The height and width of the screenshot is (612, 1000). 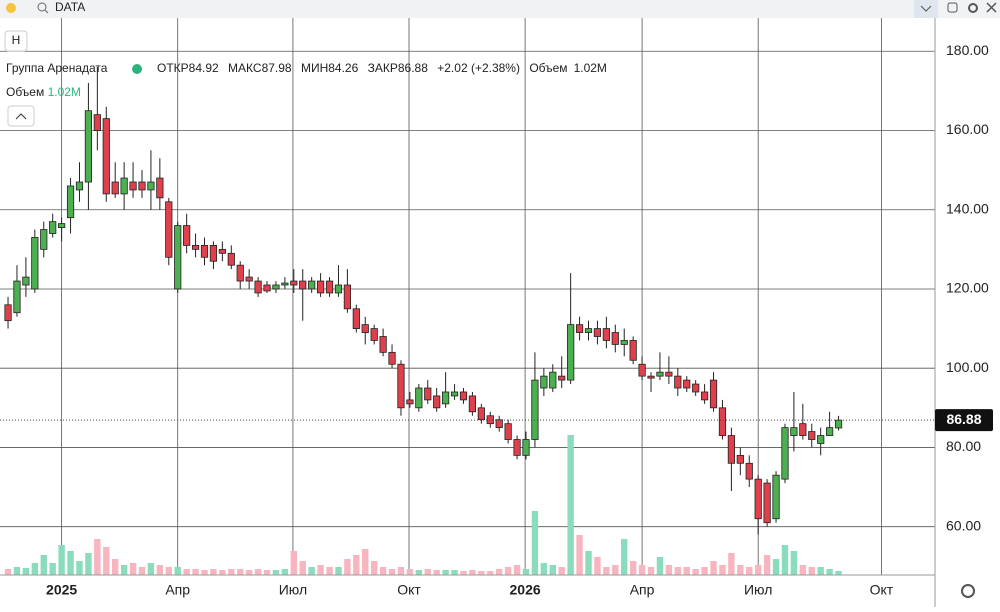 I want to click on y-tick-label: 60.00, so click(x=963, y=525).